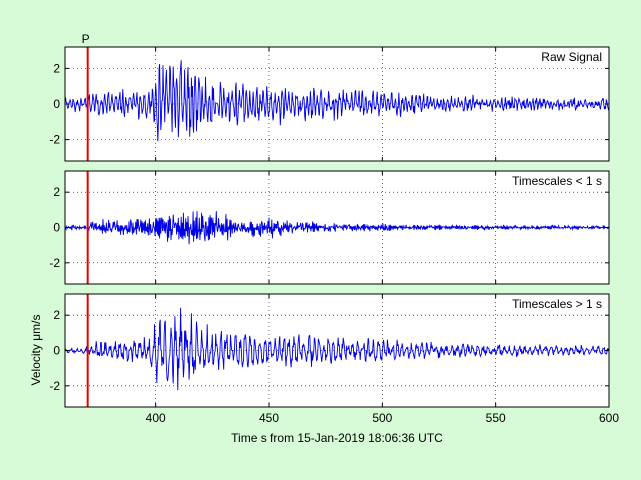 The image size is (641, 480). Describe the element at coordinates (557, 181) in the screenshot. I see `panel-title: Timescales < 1 s` at that location.